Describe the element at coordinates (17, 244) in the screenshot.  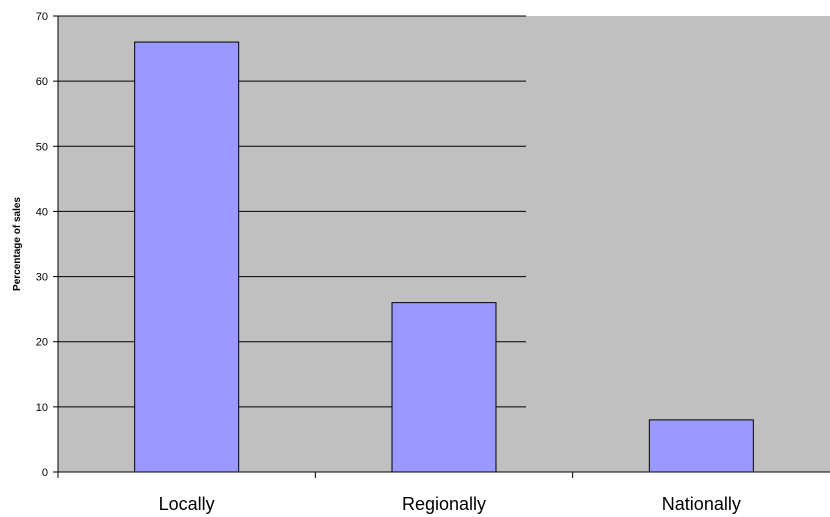
I see `y-axis-label: Percentage of sales` at that location.